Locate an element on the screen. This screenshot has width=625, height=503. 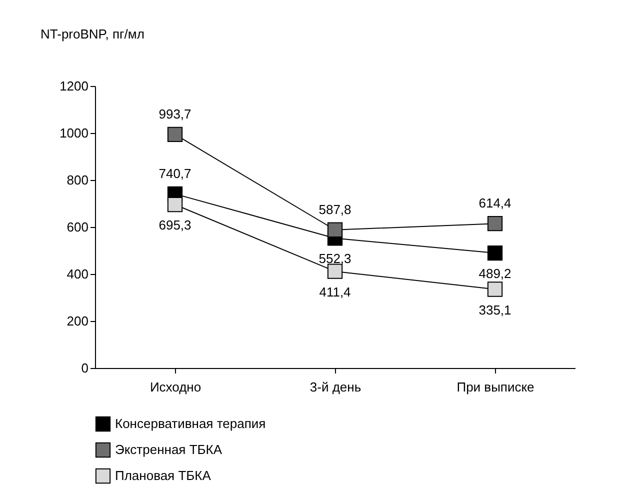
data-label: 740,7 is located at coordinates (175, 173).